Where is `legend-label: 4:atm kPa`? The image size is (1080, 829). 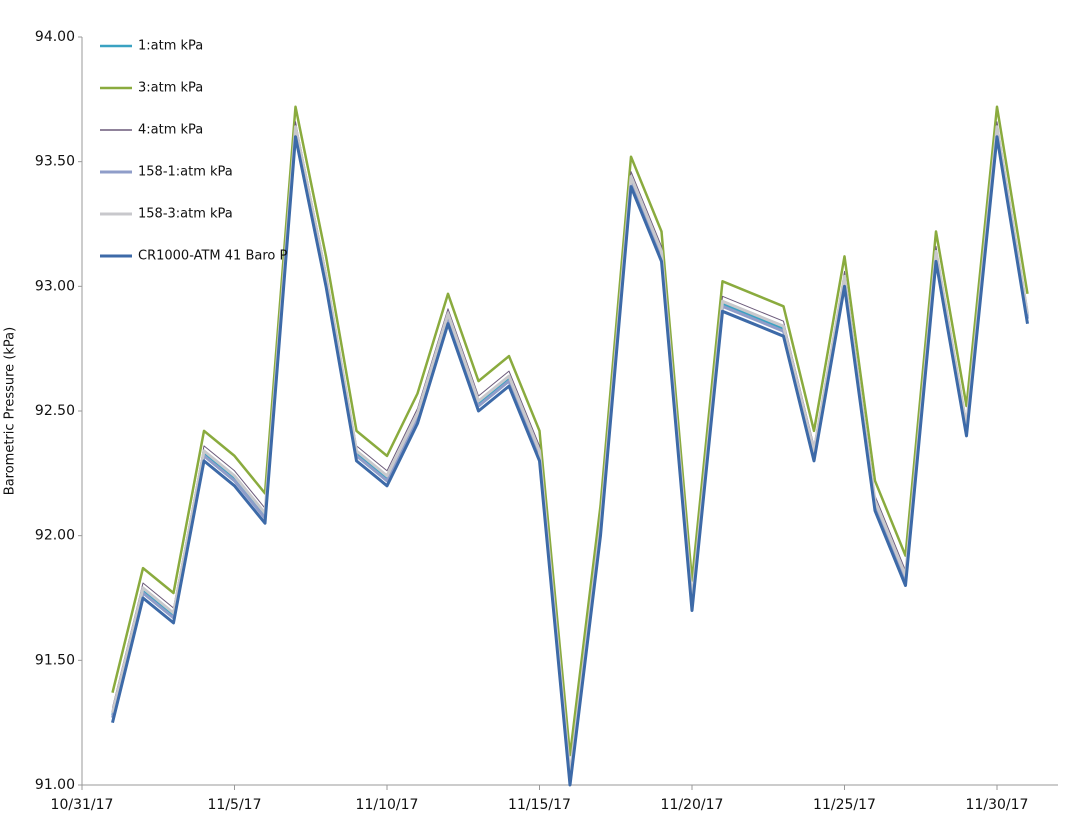 legend-label: 4:atm kPa is located at coordinates (170, 130).